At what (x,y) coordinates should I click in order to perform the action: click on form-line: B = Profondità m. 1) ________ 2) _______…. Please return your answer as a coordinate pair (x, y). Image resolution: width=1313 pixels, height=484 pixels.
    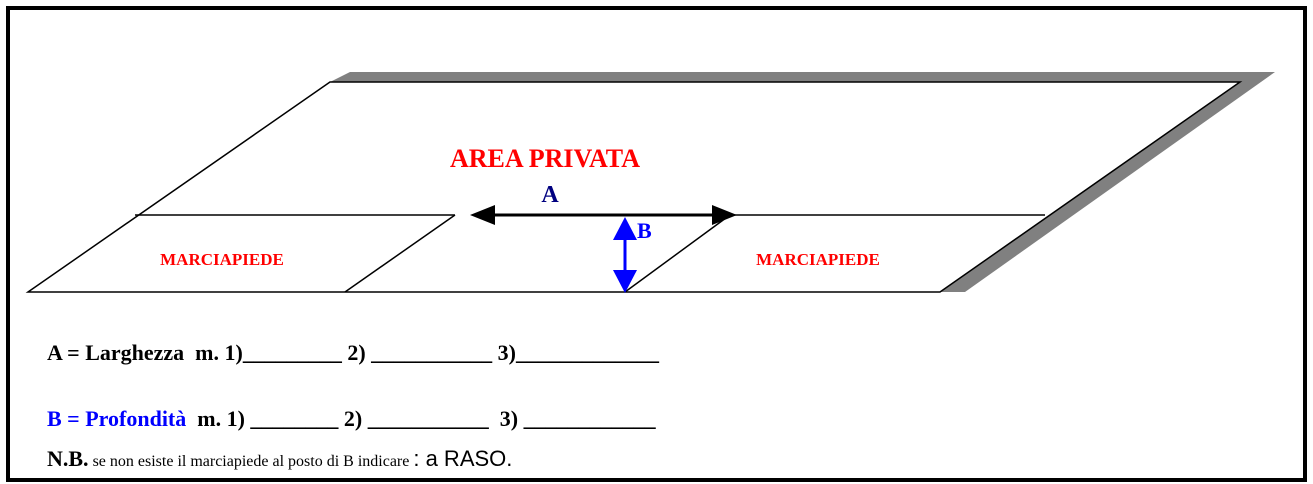
    Looking at the image, I should click on (352, 418).